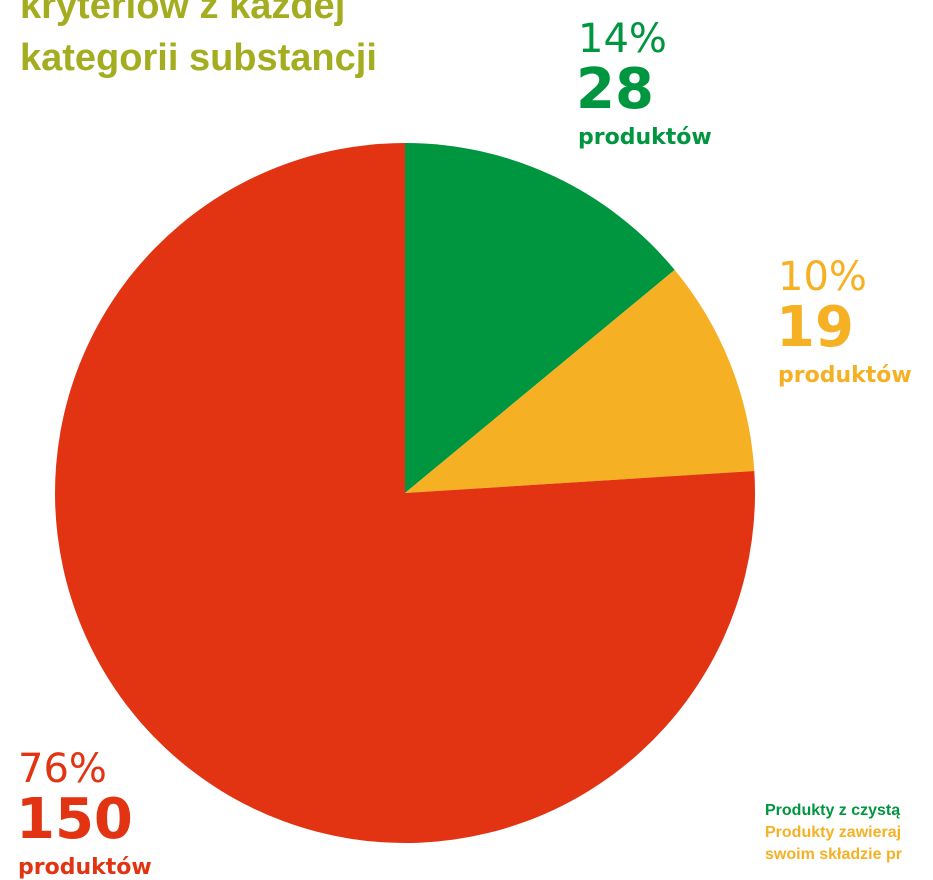 The image size is (933, 880). I want to click on slice-percent: 10%, so click(822, 277).